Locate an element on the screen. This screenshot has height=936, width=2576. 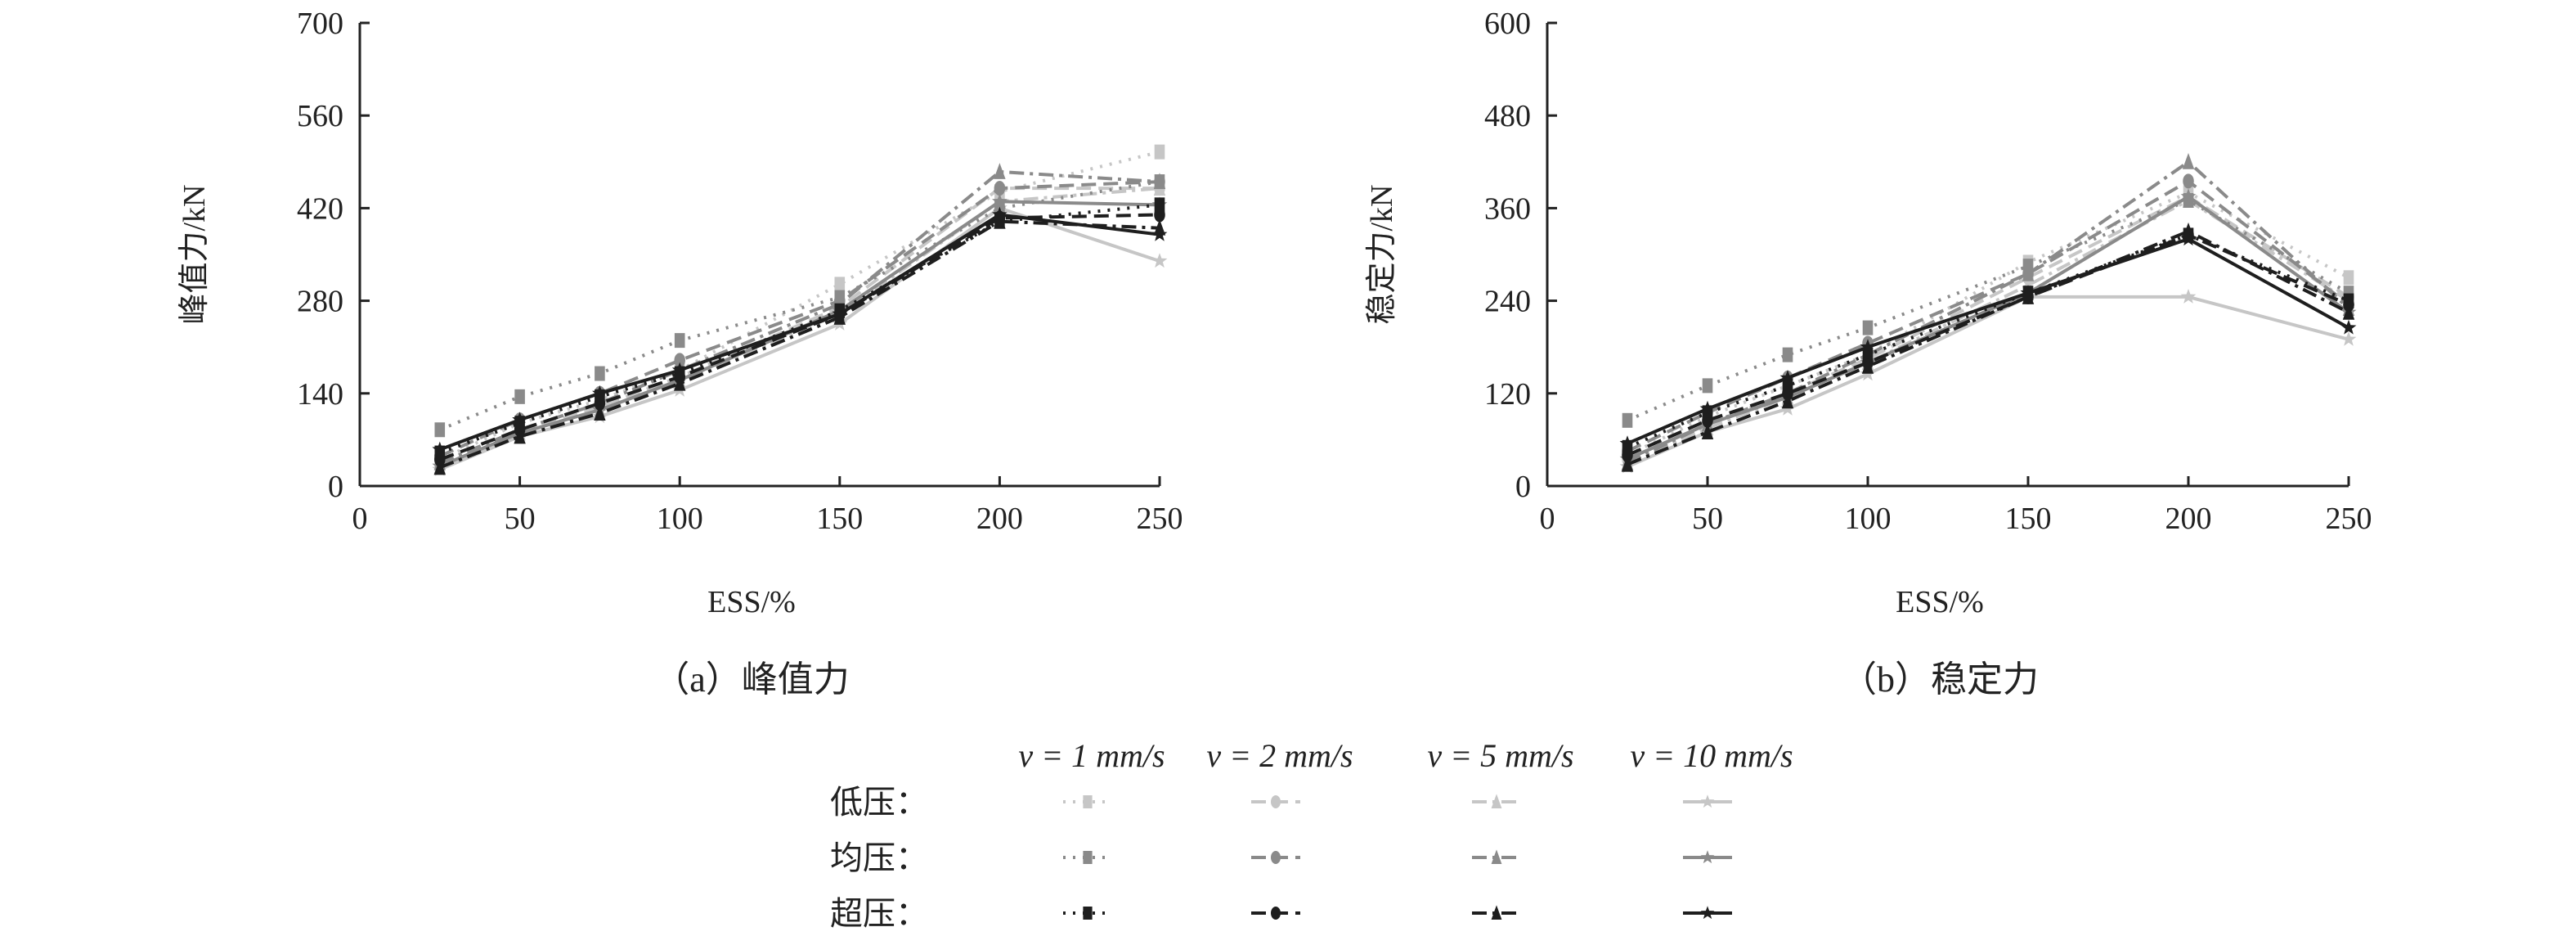
y-tick-label: 140 is located at coordinates (320, 395).